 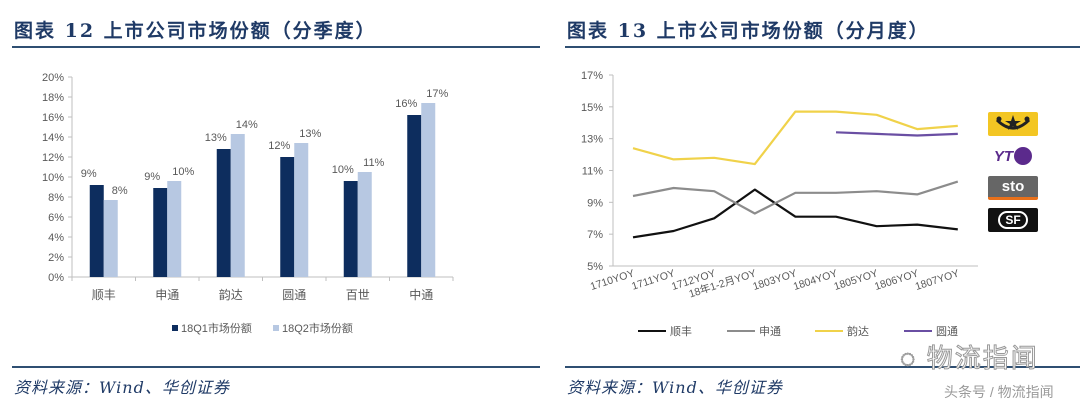 I want to click on bar-value-label: 14%, so click(x=247, y=125).